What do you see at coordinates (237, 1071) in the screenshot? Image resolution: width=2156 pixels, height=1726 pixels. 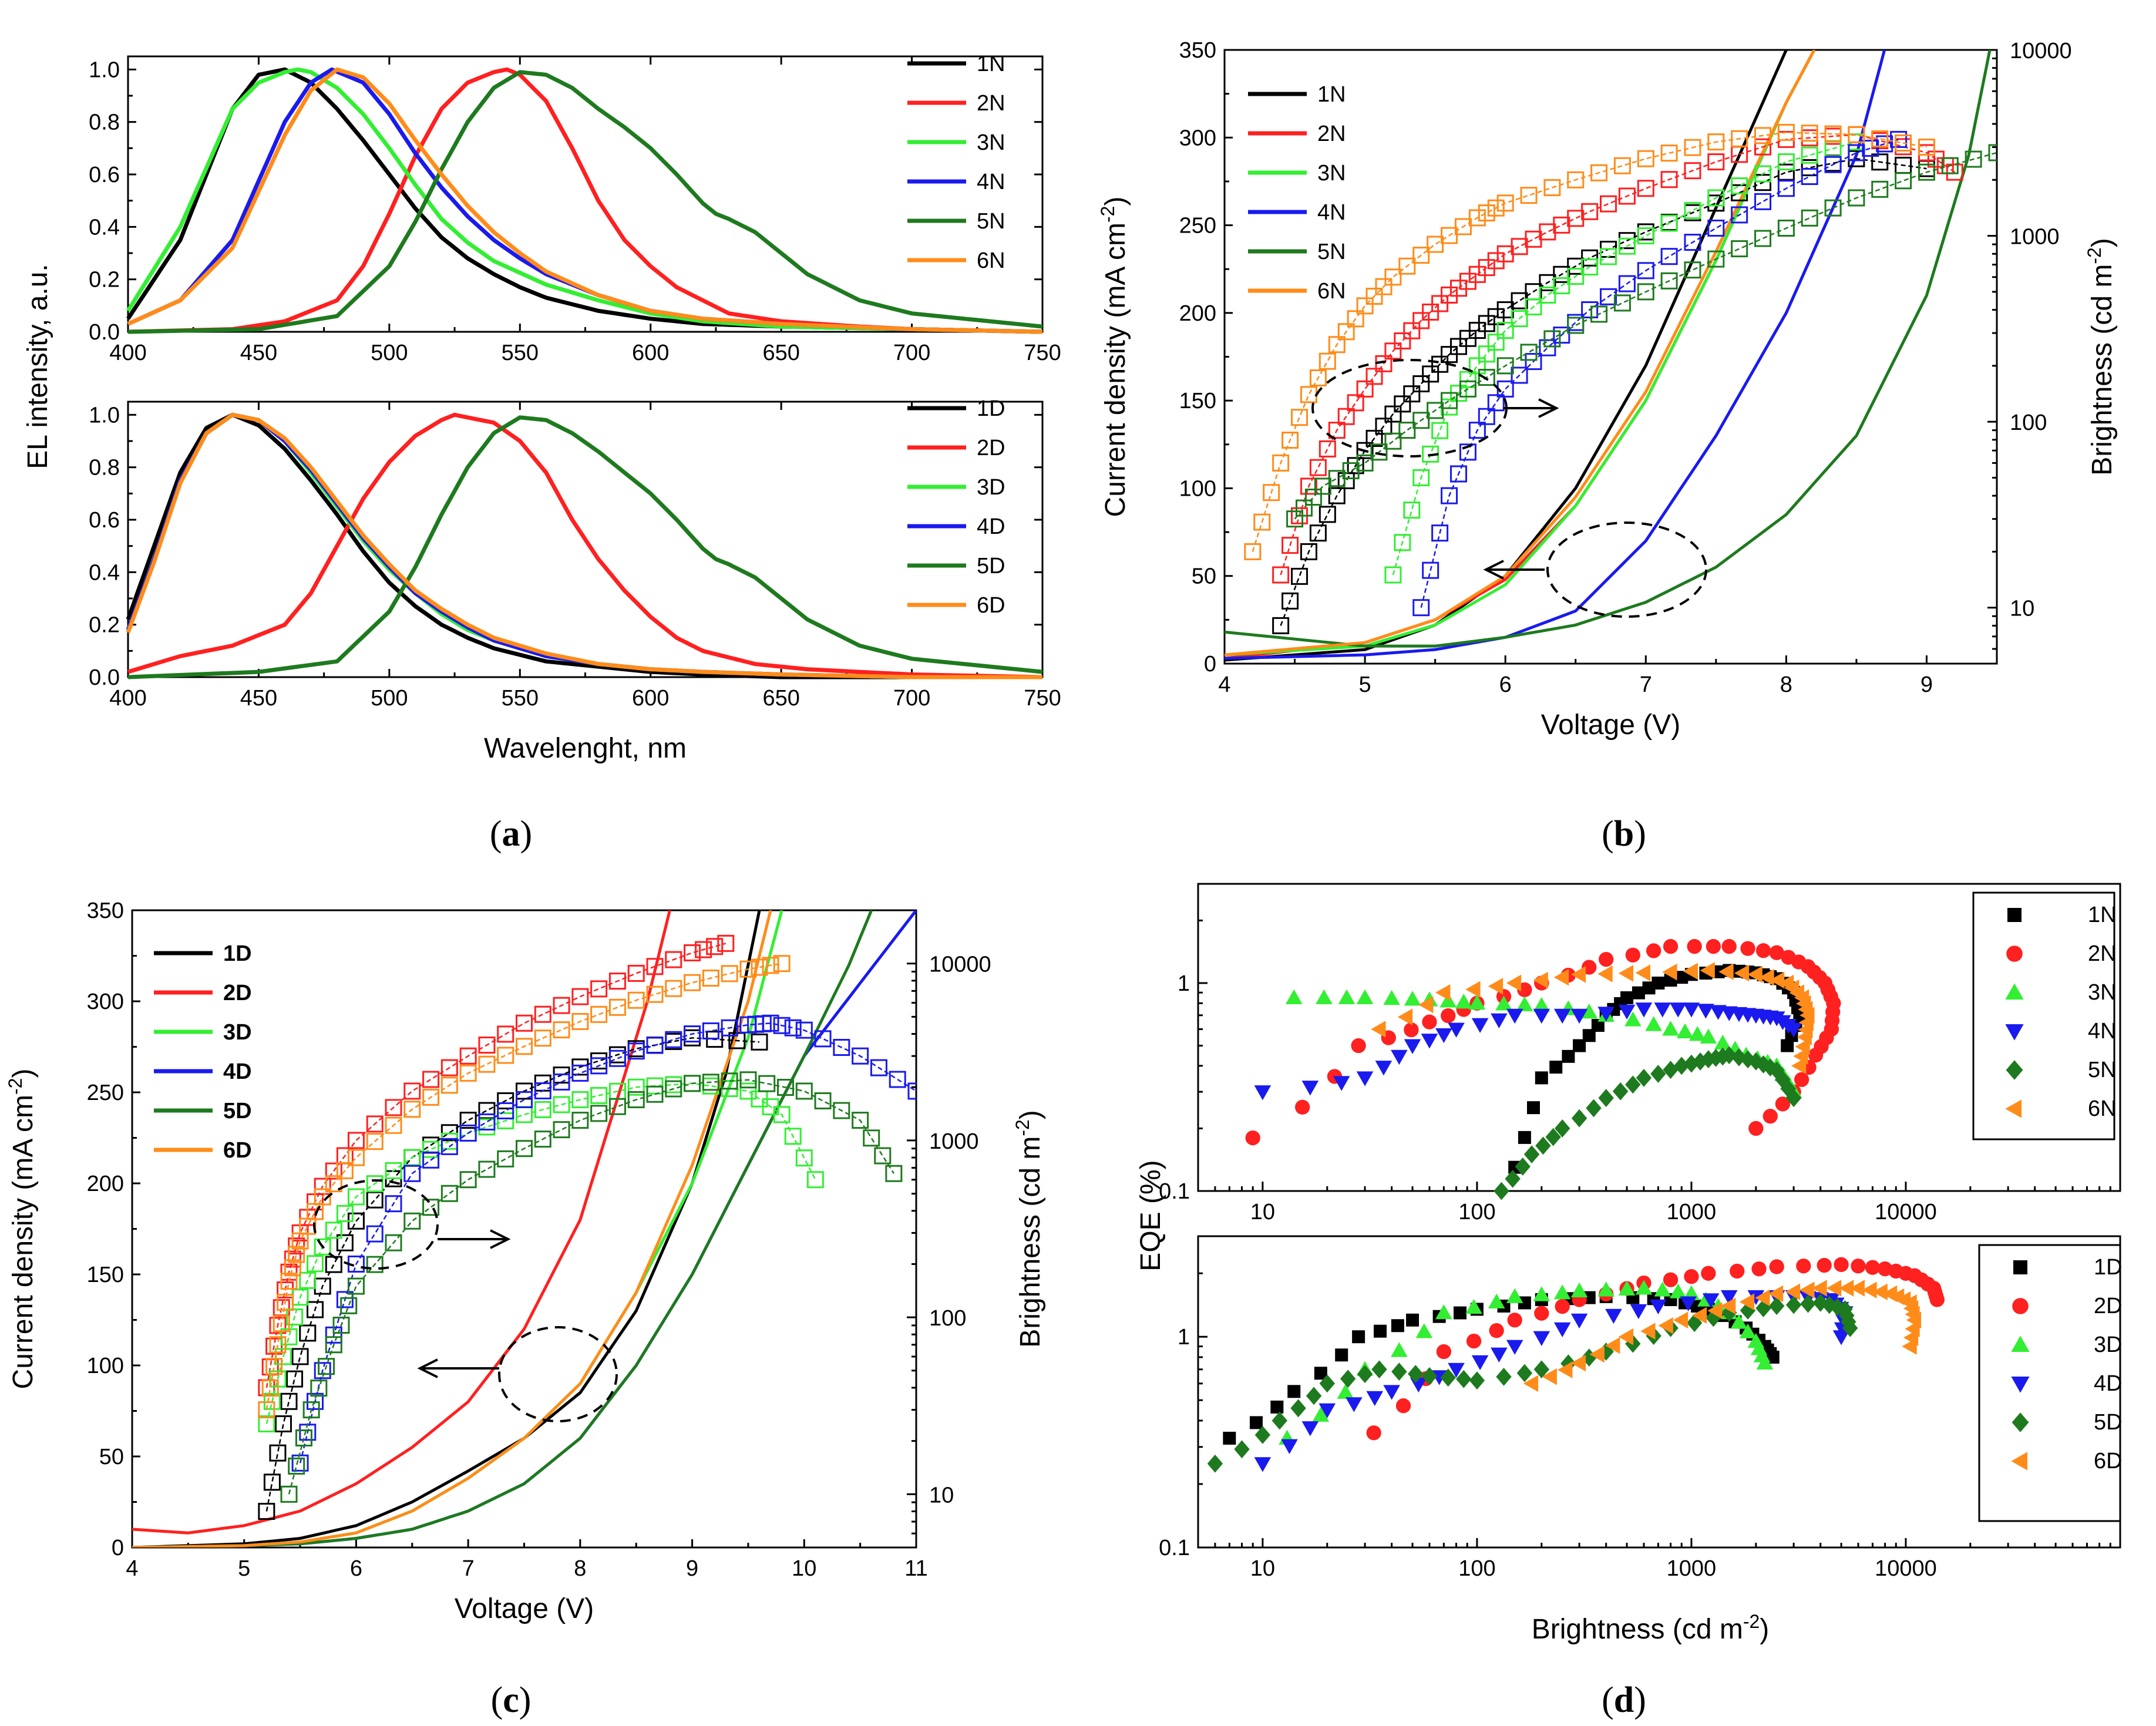 I see `legend-label-4D: 4D` at bounding box center [237, 1071].